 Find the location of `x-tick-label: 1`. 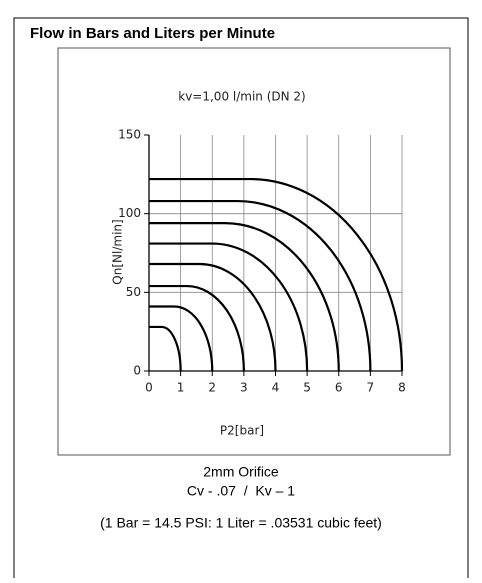

x-tick-label: 1 is located at coordinates (181, 388).